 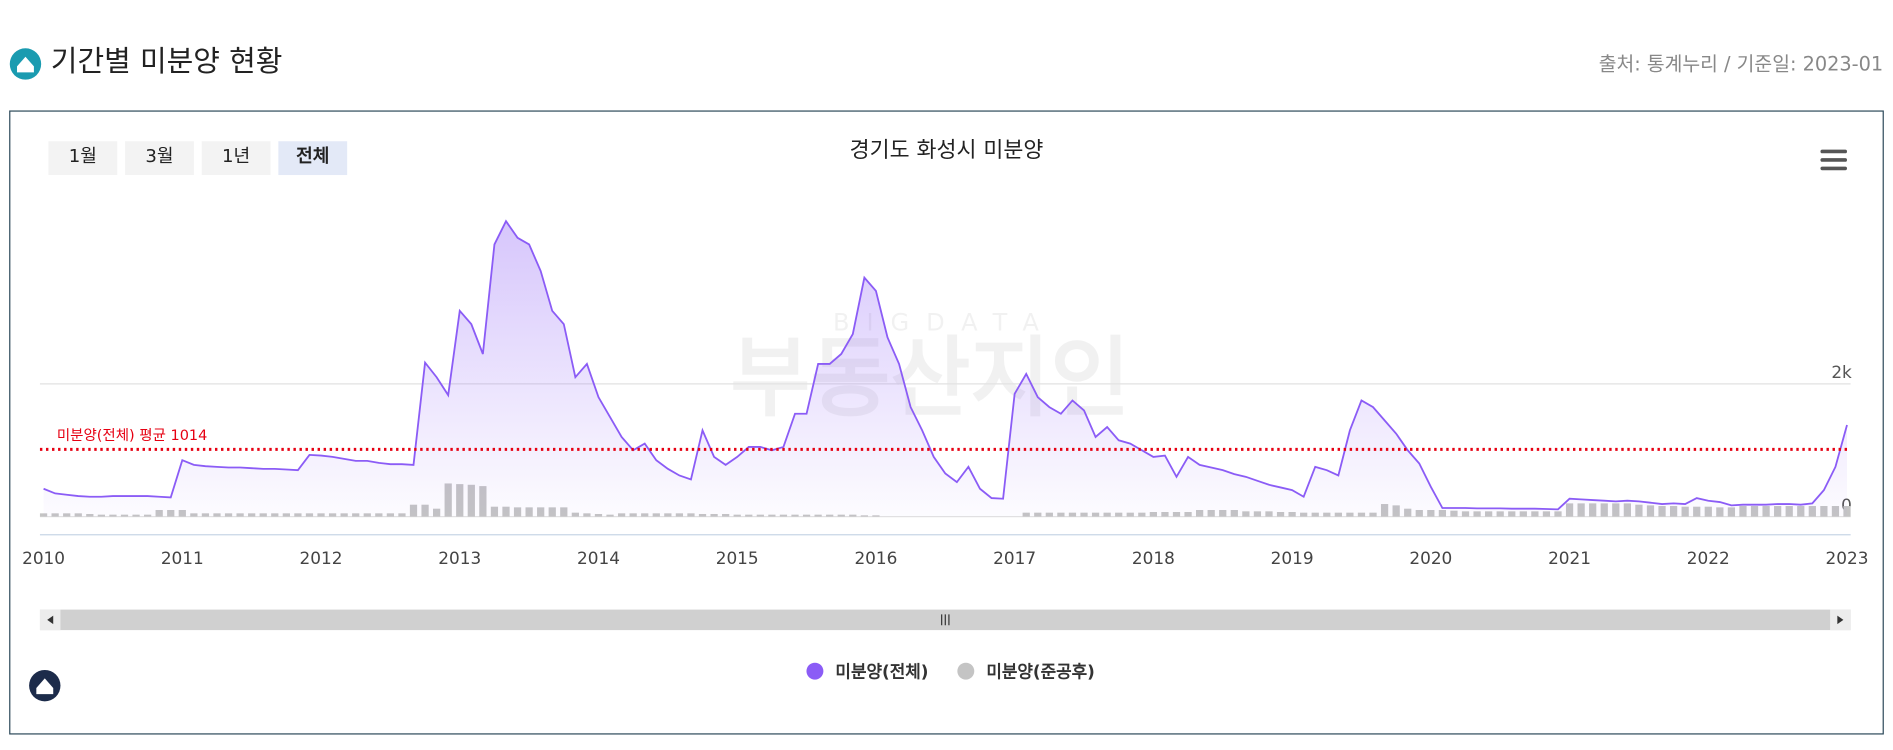 What do you see at coordinates (1014, 558) in the screenshot?
I see `x-tick-label: 2017` at bounding box center [1014, 558].